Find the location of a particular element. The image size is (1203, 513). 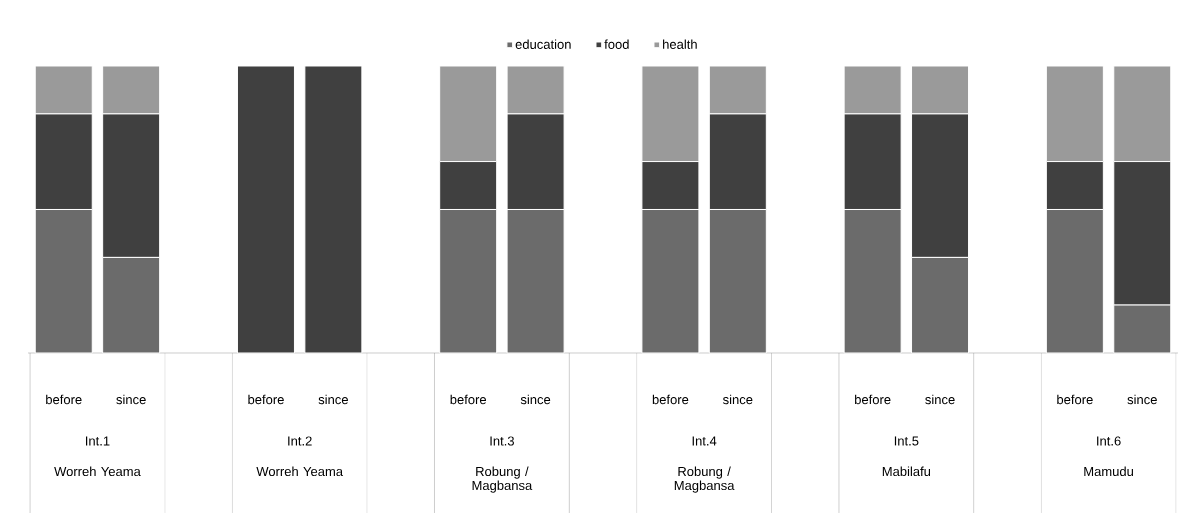

text: Mamudu is located at coordinates (1108, 471).